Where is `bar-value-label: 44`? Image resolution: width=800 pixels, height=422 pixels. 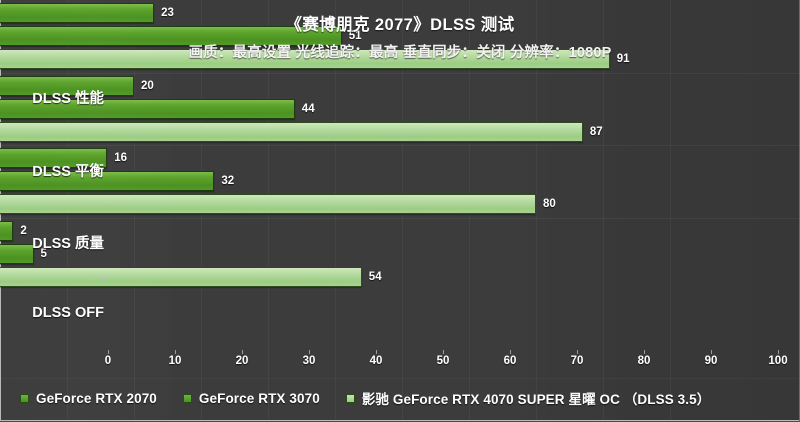 bar-value-label: 44 is located at coordinates (308, 108).